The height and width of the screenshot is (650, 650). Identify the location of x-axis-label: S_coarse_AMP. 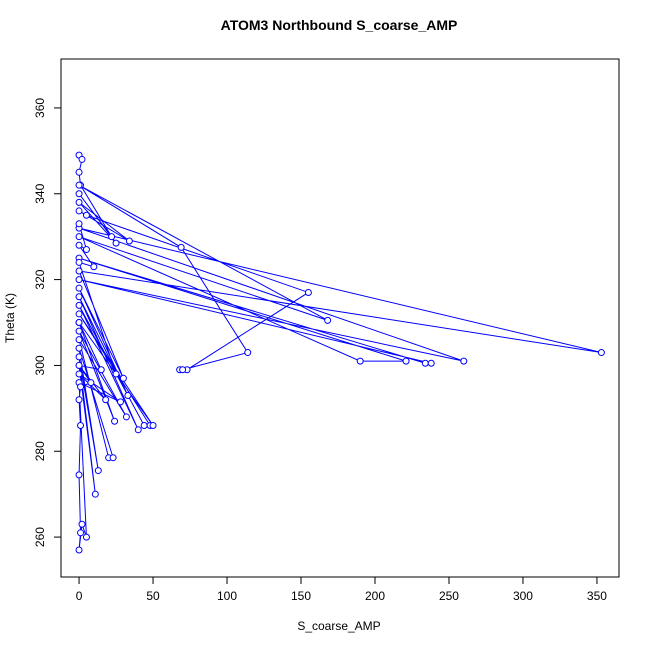
(338, 626).